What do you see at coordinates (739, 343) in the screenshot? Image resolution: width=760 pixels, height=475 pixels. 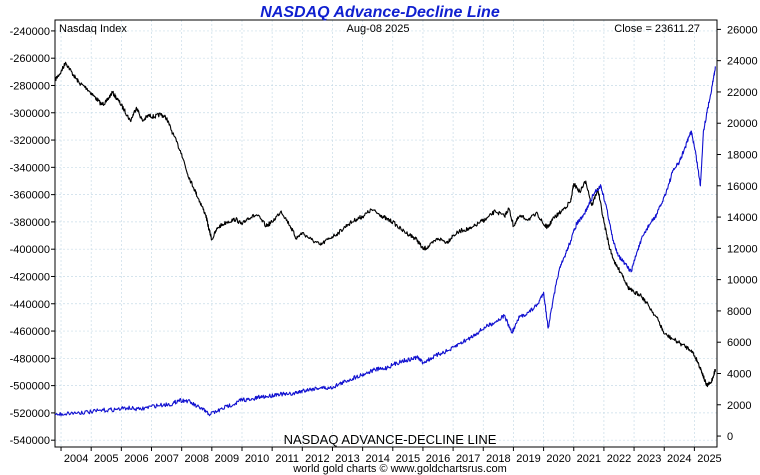 I see `y-right-tick-label: 6000` at bounding box center [739, 343].